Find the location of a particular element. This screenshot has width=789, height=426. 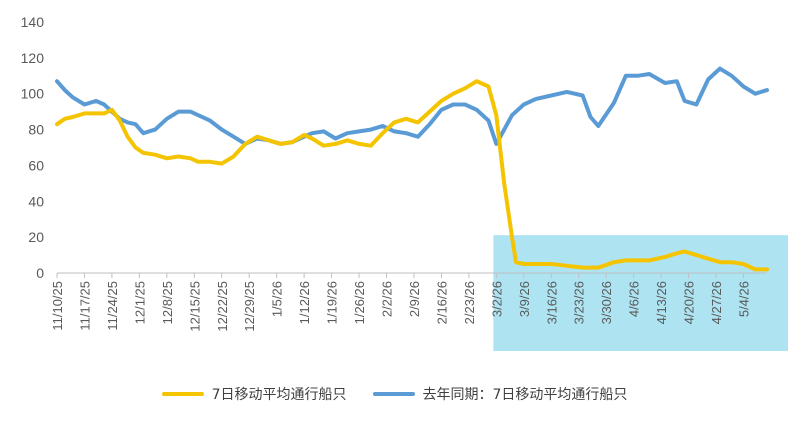

x-tick-label: 3/23/26 is located at coordinates (579, 302).